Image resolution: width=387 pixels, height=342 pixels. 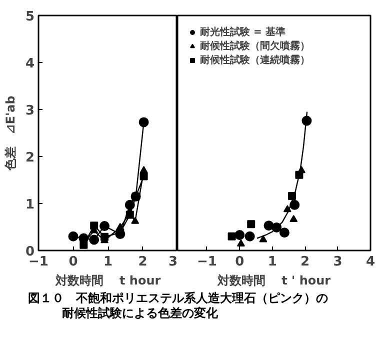 I want to click on legend-label: 耐候性試験（間欠噴霧）, so click(x=255, y=46).